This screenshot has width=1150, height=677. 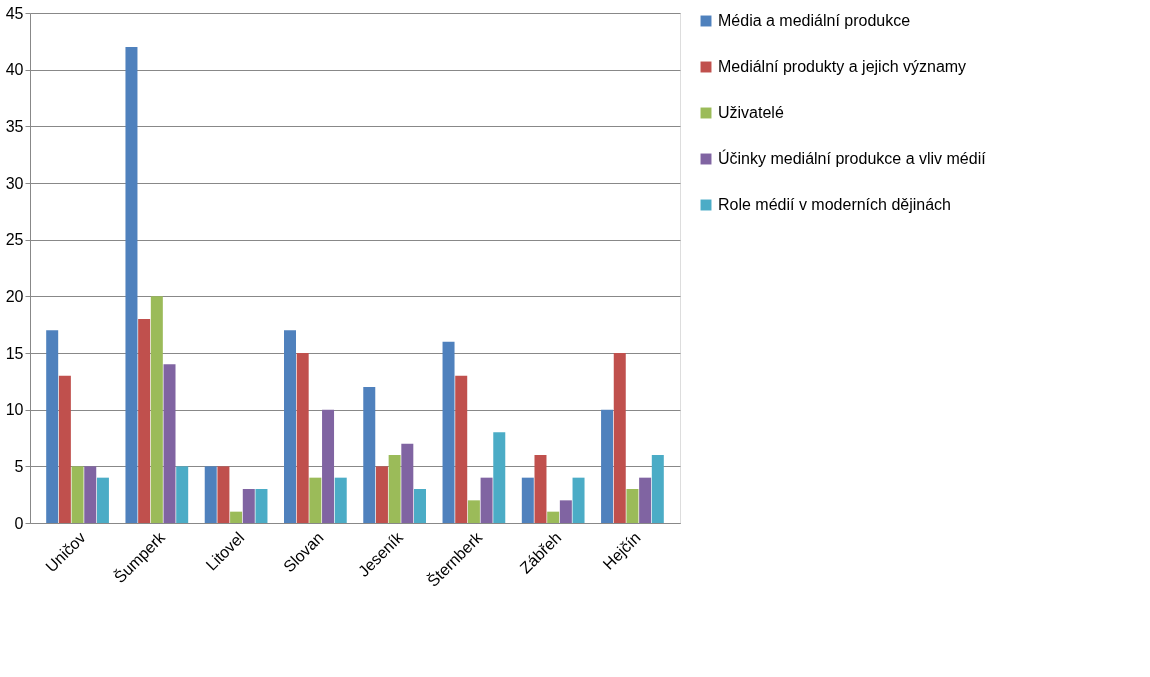 I want to click on y-tick-label: 5, so click(x=19, y=466).